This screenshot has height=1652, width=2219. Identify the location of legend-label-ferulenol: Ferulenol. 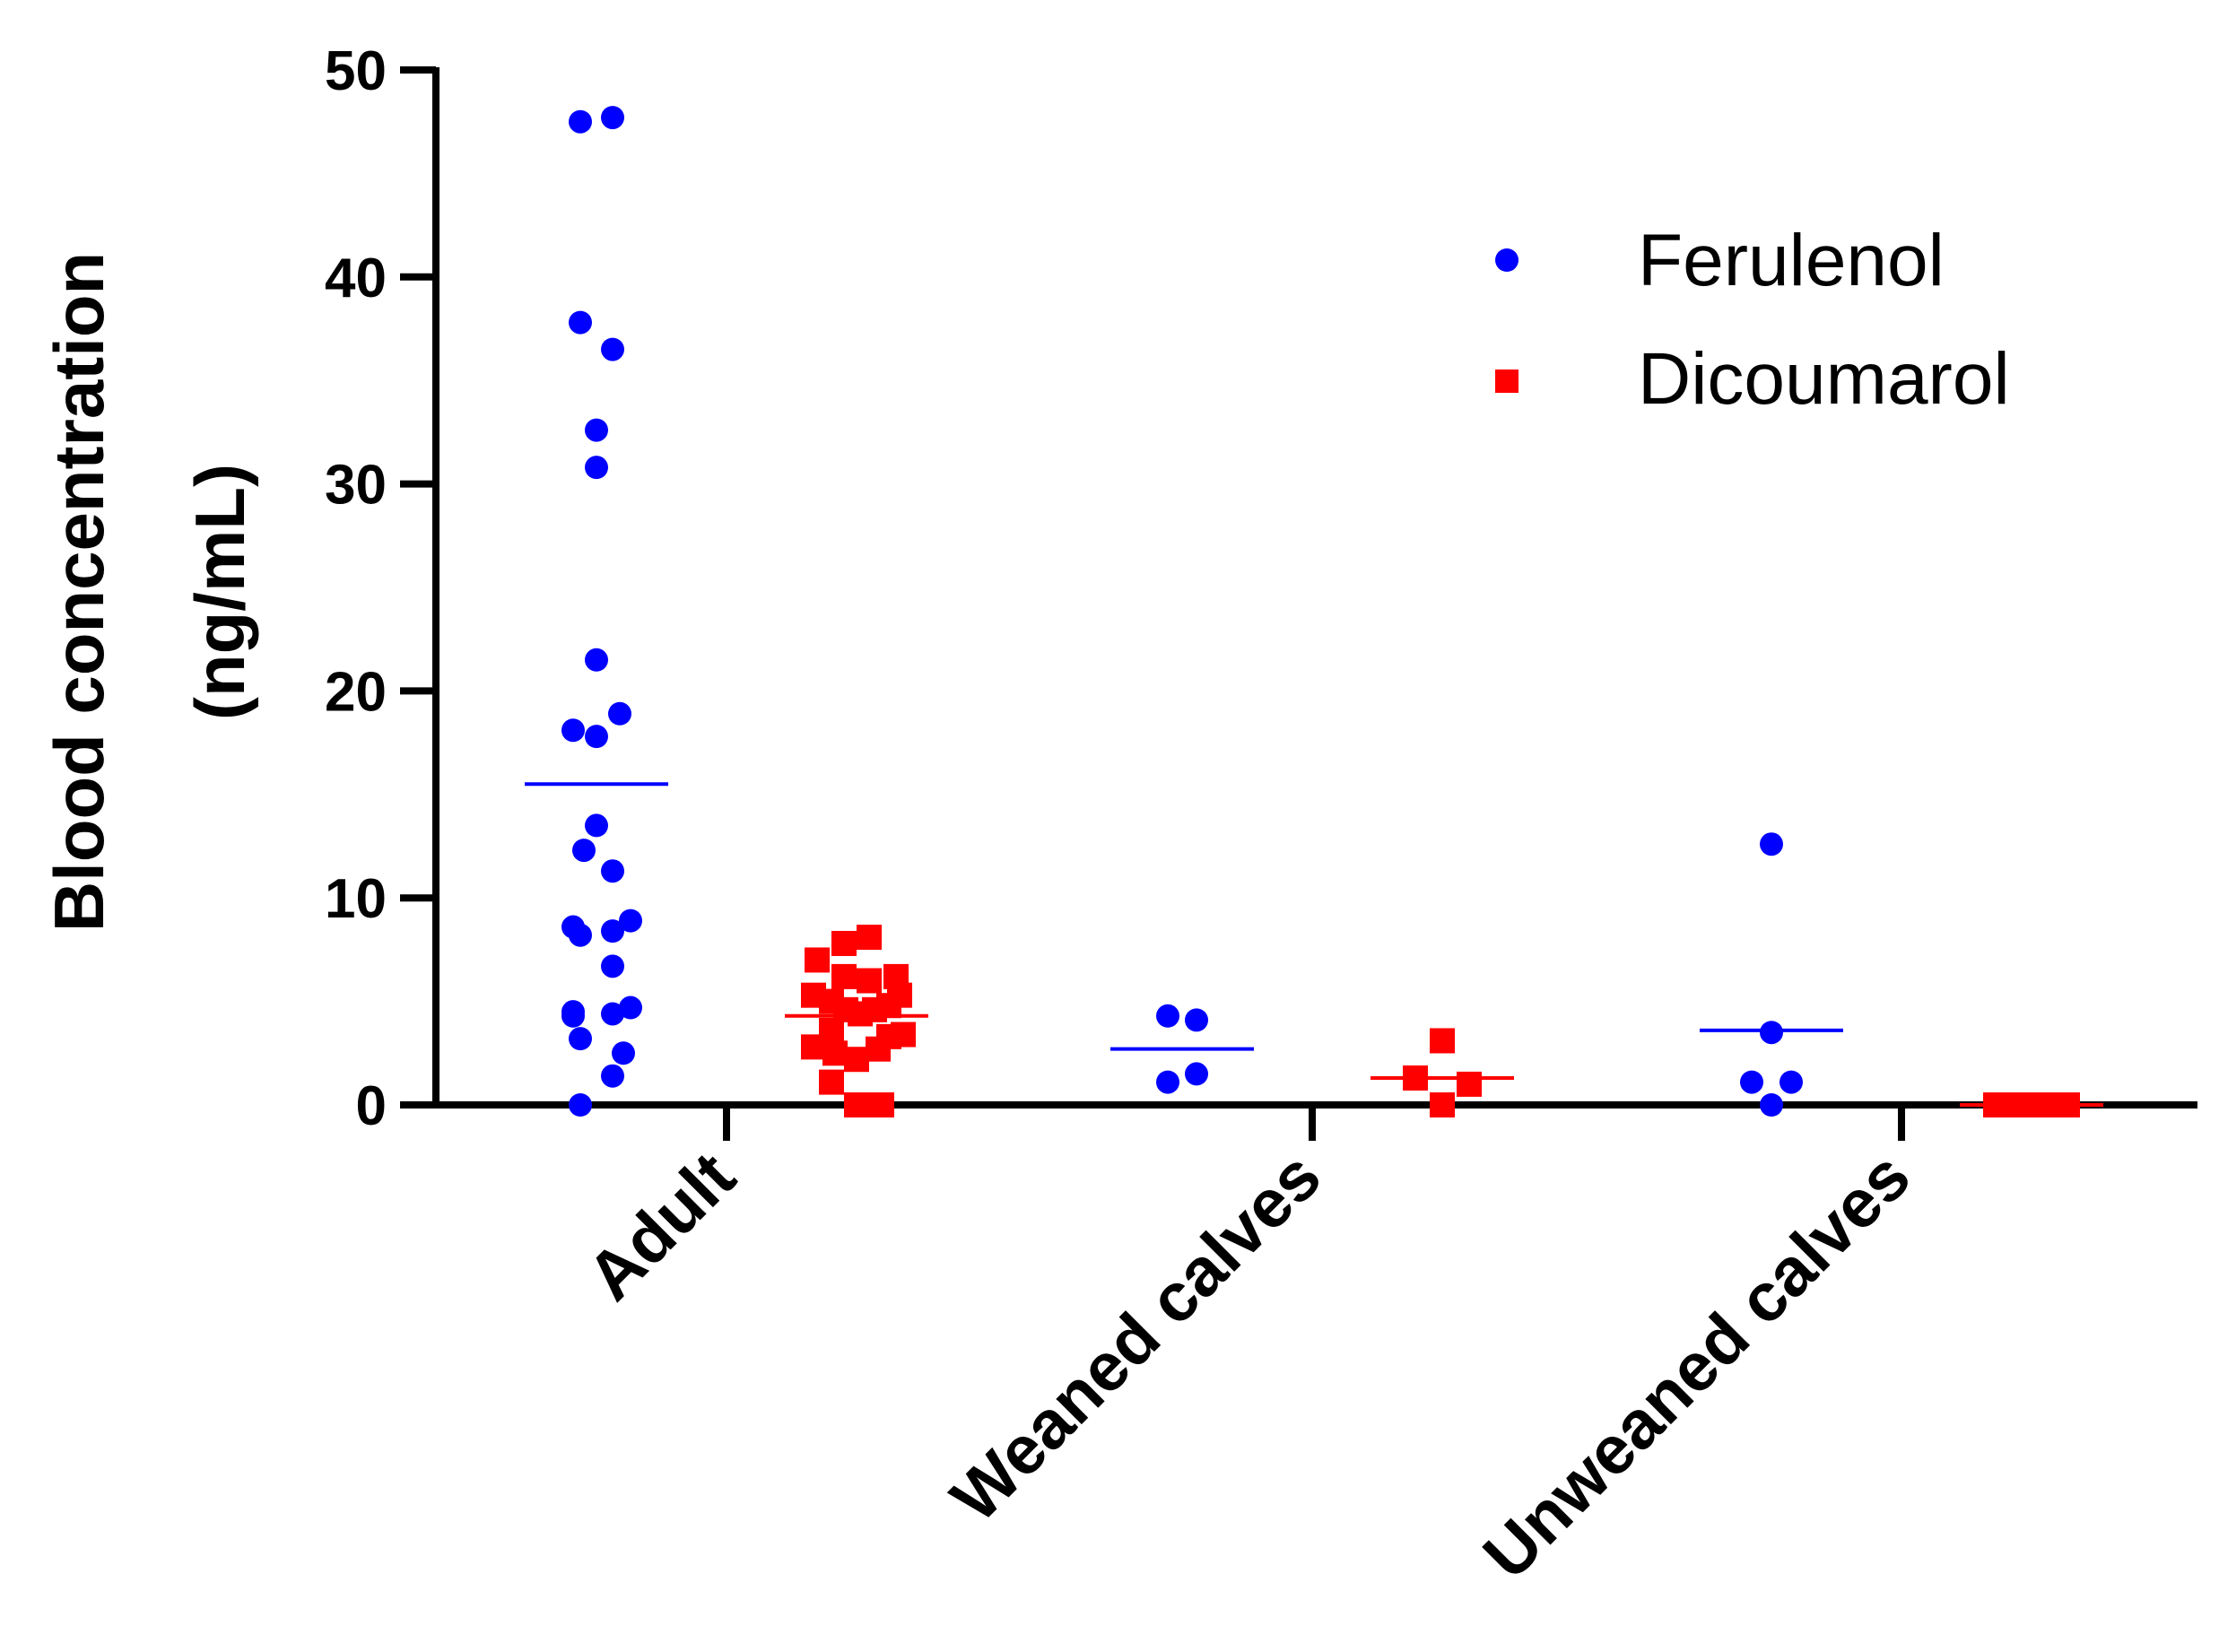
(1792, 260).